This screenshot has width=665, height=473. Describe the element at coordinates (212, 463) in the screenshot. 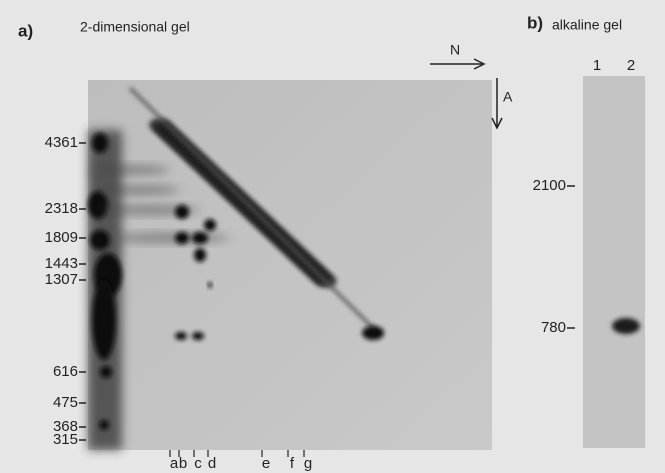

I see `spot-label: d` at that location.